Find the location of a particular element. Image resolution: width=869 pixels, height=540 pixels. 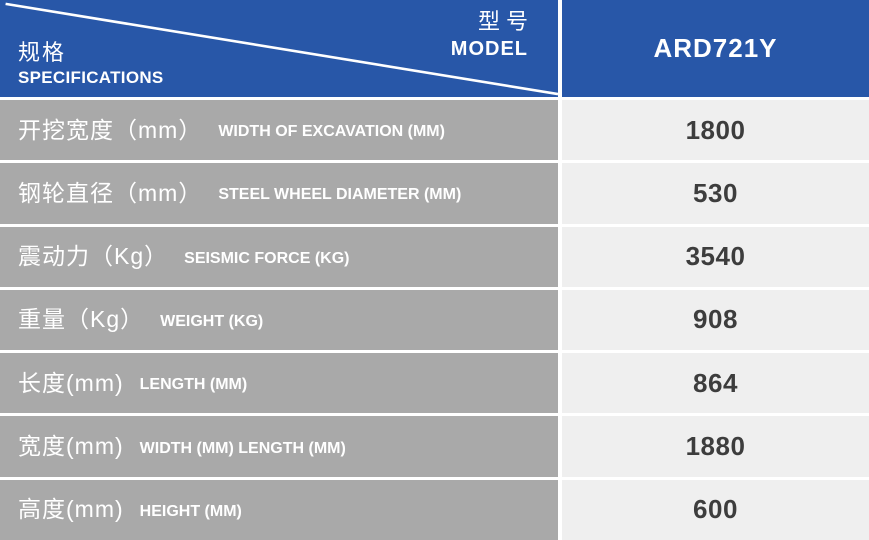

table-row: 震动力（Kg） SEISMIC FORCE (KG) 3540 is located at coordinates (434, 256).